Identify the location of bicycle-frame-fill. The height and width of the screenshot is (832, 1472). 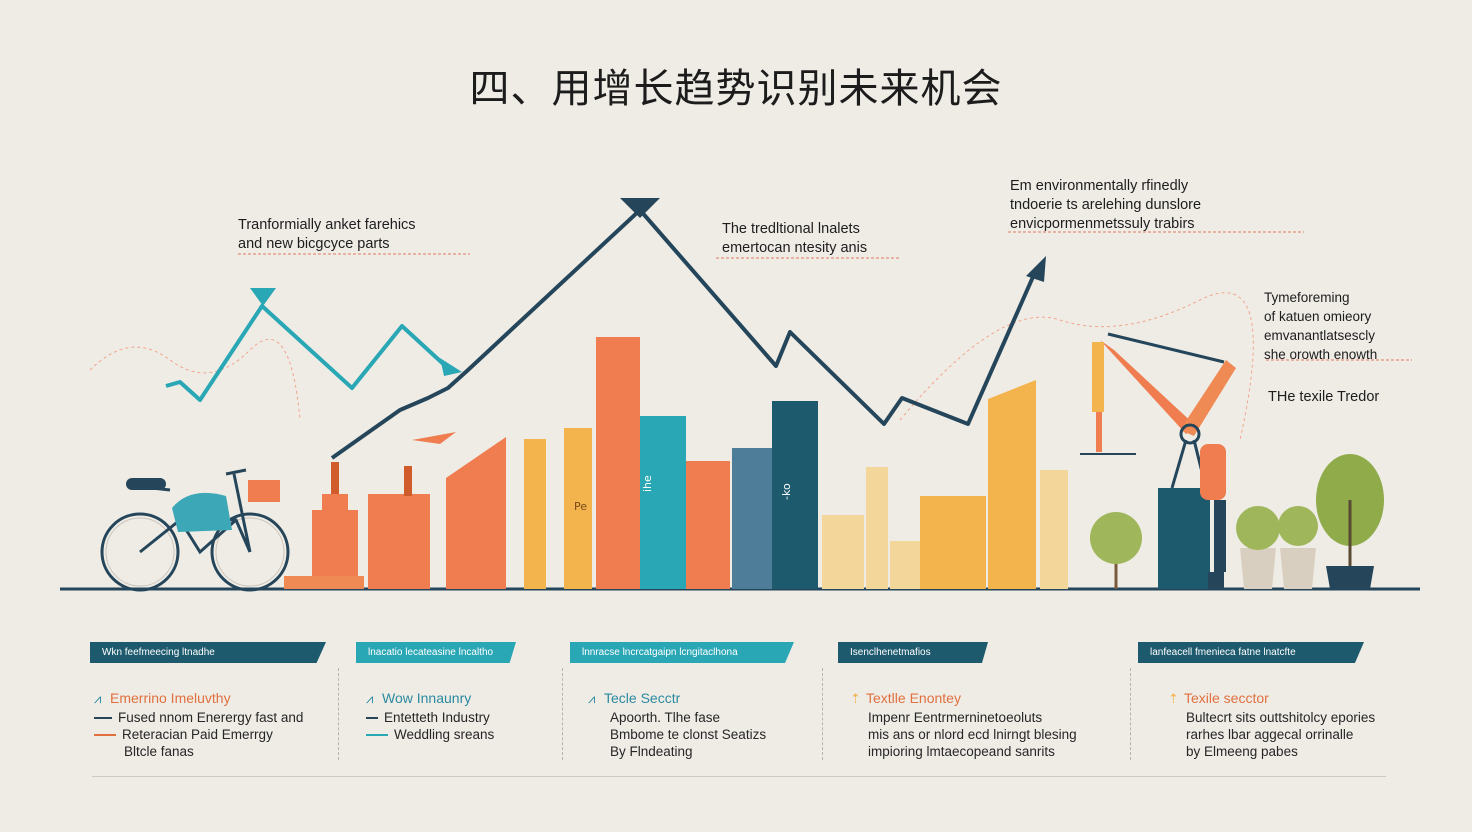
(202, 512).